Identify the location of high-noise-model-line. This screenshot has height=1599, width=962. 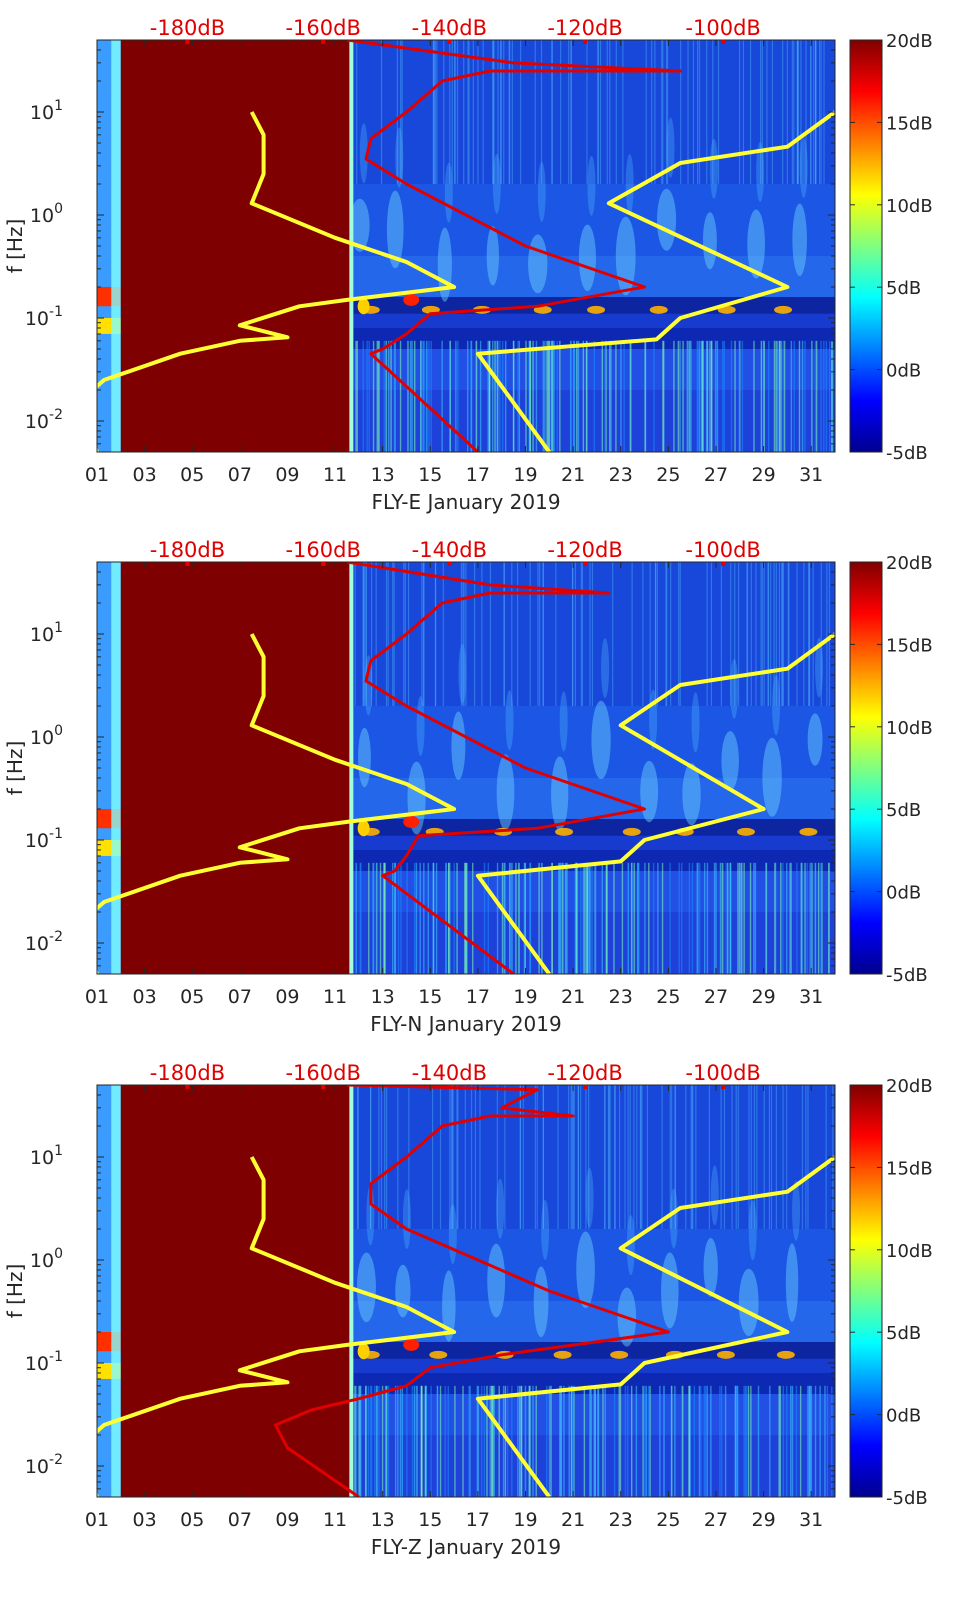
(655, 1326).